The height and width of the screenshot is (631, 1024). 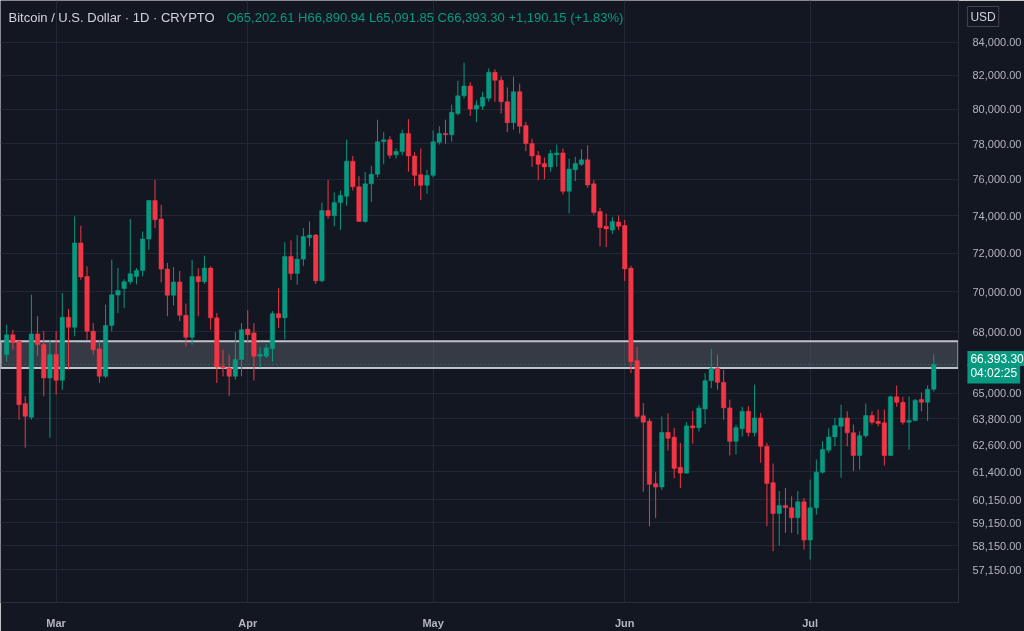 What do you see at coordinates (997, 143) in the screenshot?
I see `y-tick-label: 78,000.00` at bounding box center [997, 143].